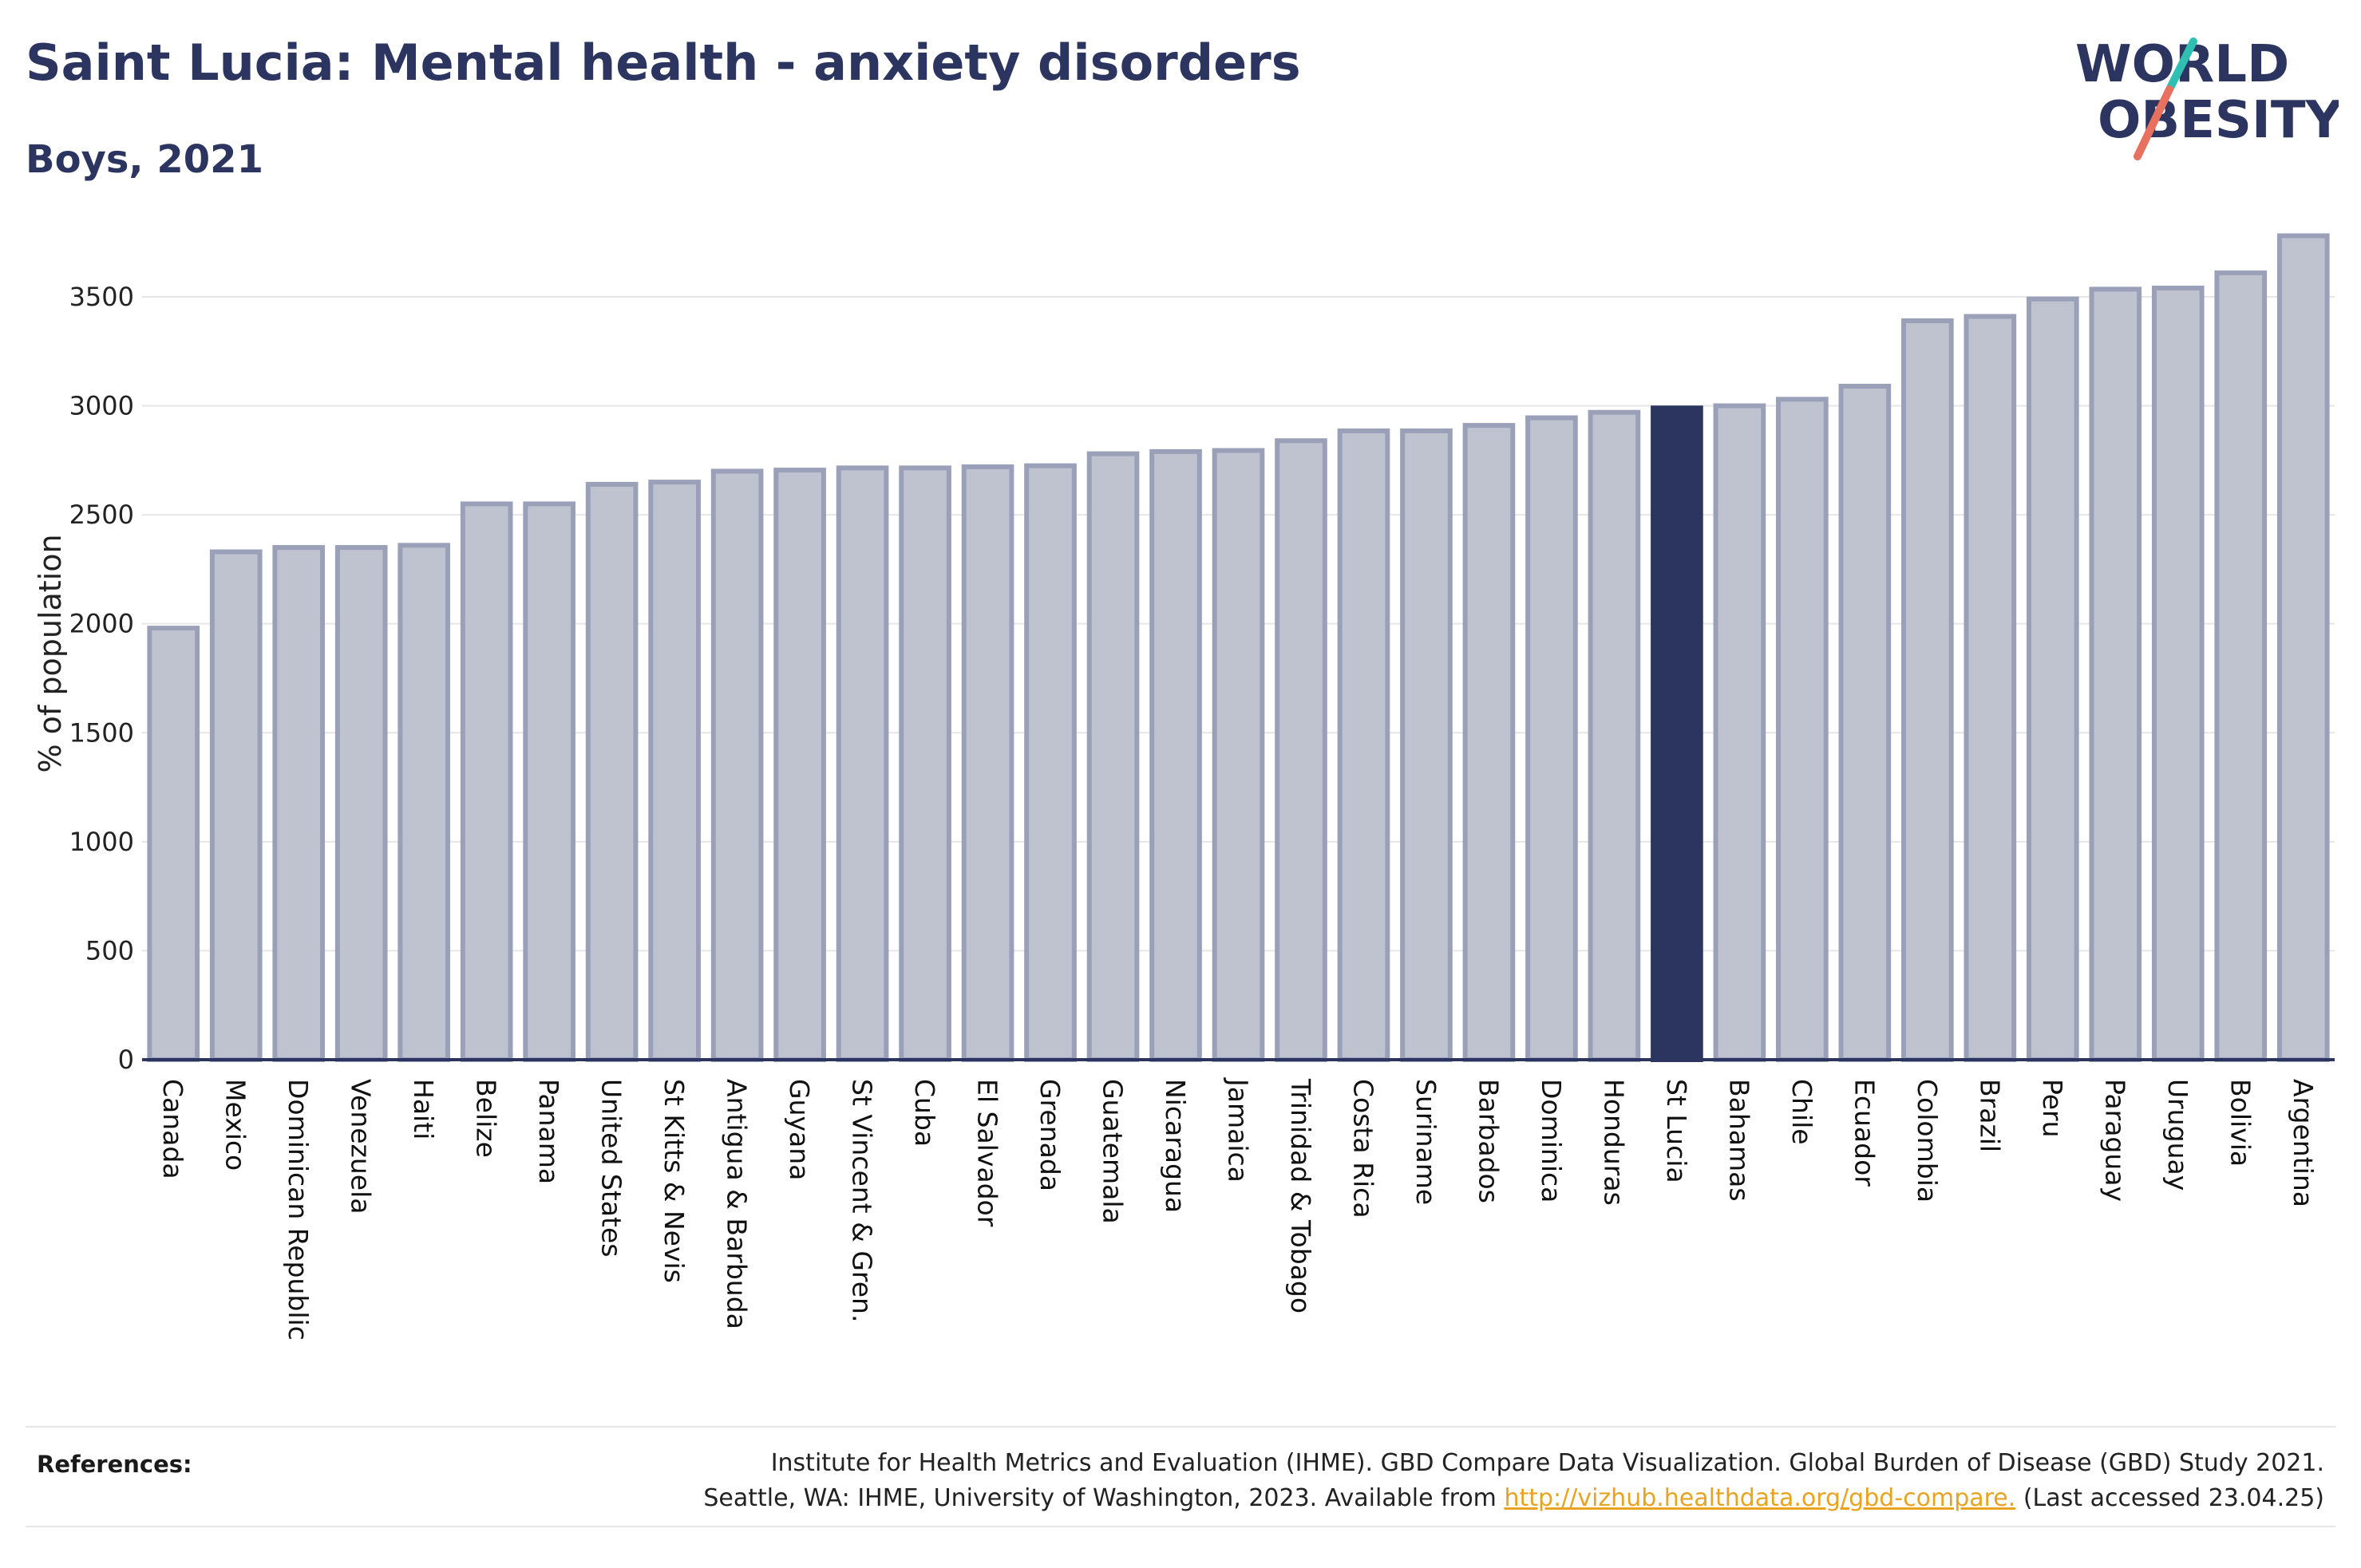 This screenshot has width=2361, height=1568. Describe the element at coordinates (144, 159) in the screenshot. I see `chart-subtitle: Boys, 2021` at that location.